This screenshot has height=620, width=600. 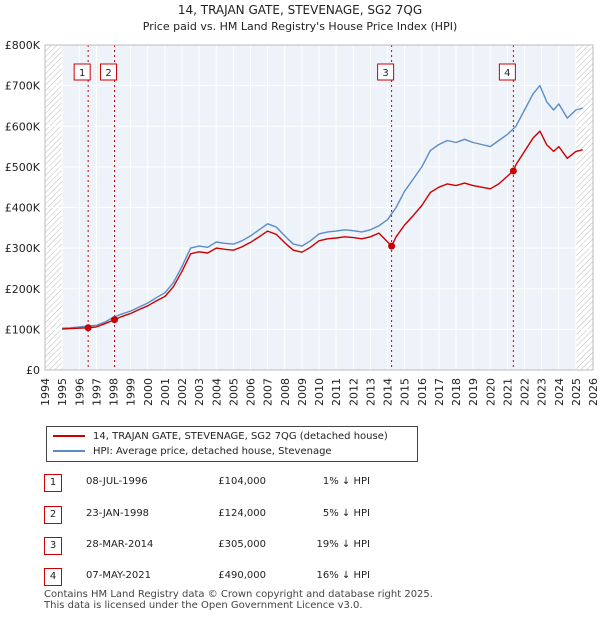 What do you see at coordinates (96, 392) in the screenshot?
I see `x-tick-label: 1997` at bounding box center [96, 392].